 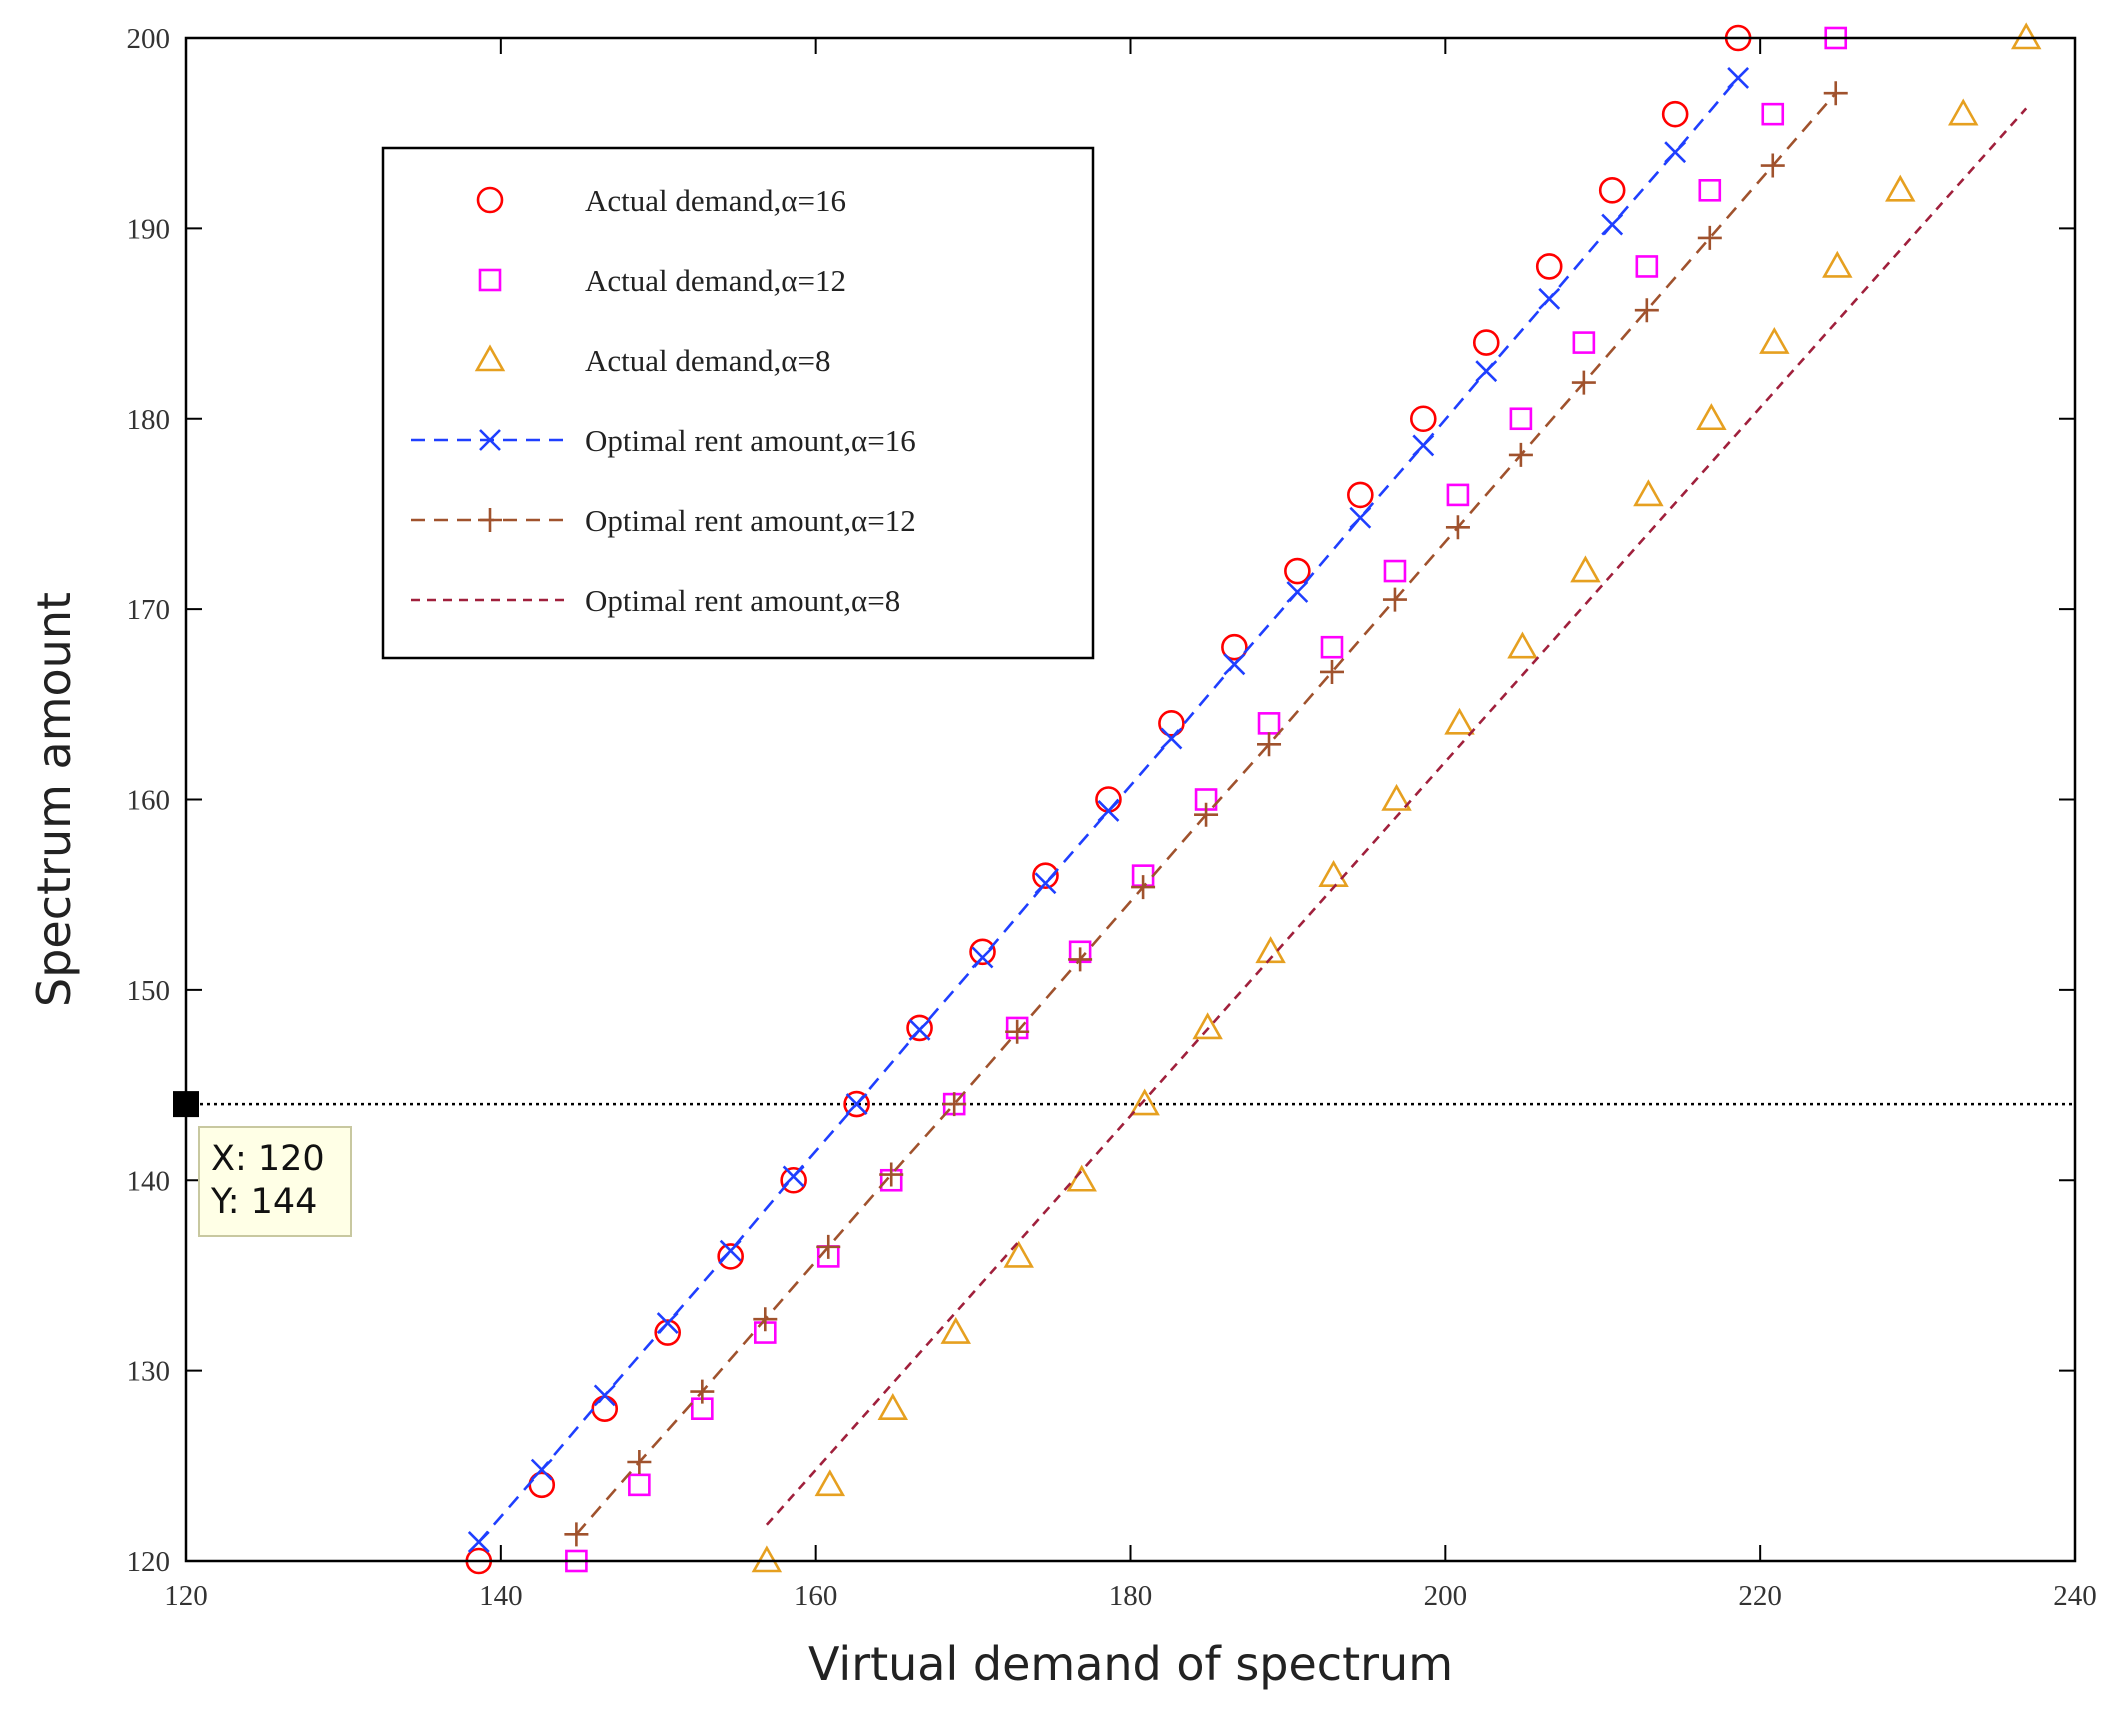 I want to click on x-tick-label: 140, so click(x=501, y=1596).